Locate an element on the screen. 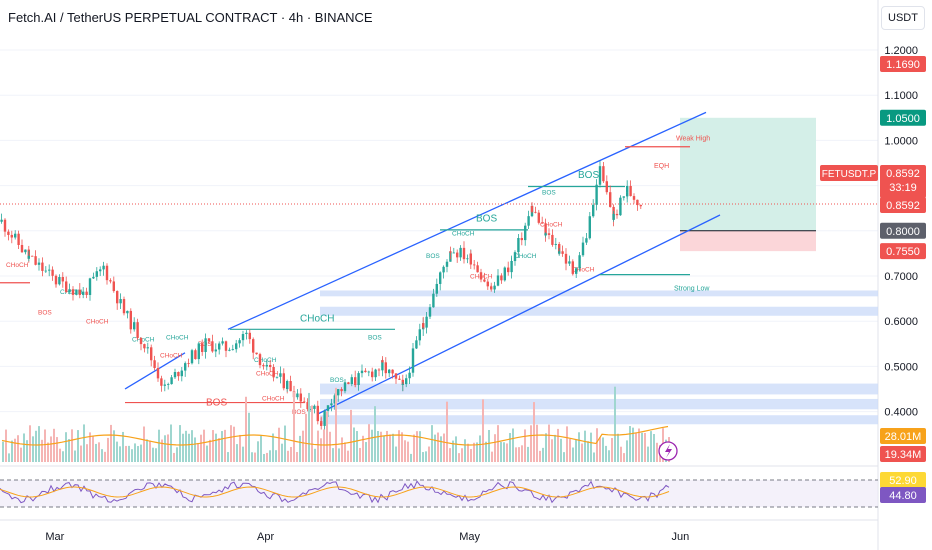 This screenshot has width=932, height=550. currency-unit-button: USDT is located at coordinates (903, 18).